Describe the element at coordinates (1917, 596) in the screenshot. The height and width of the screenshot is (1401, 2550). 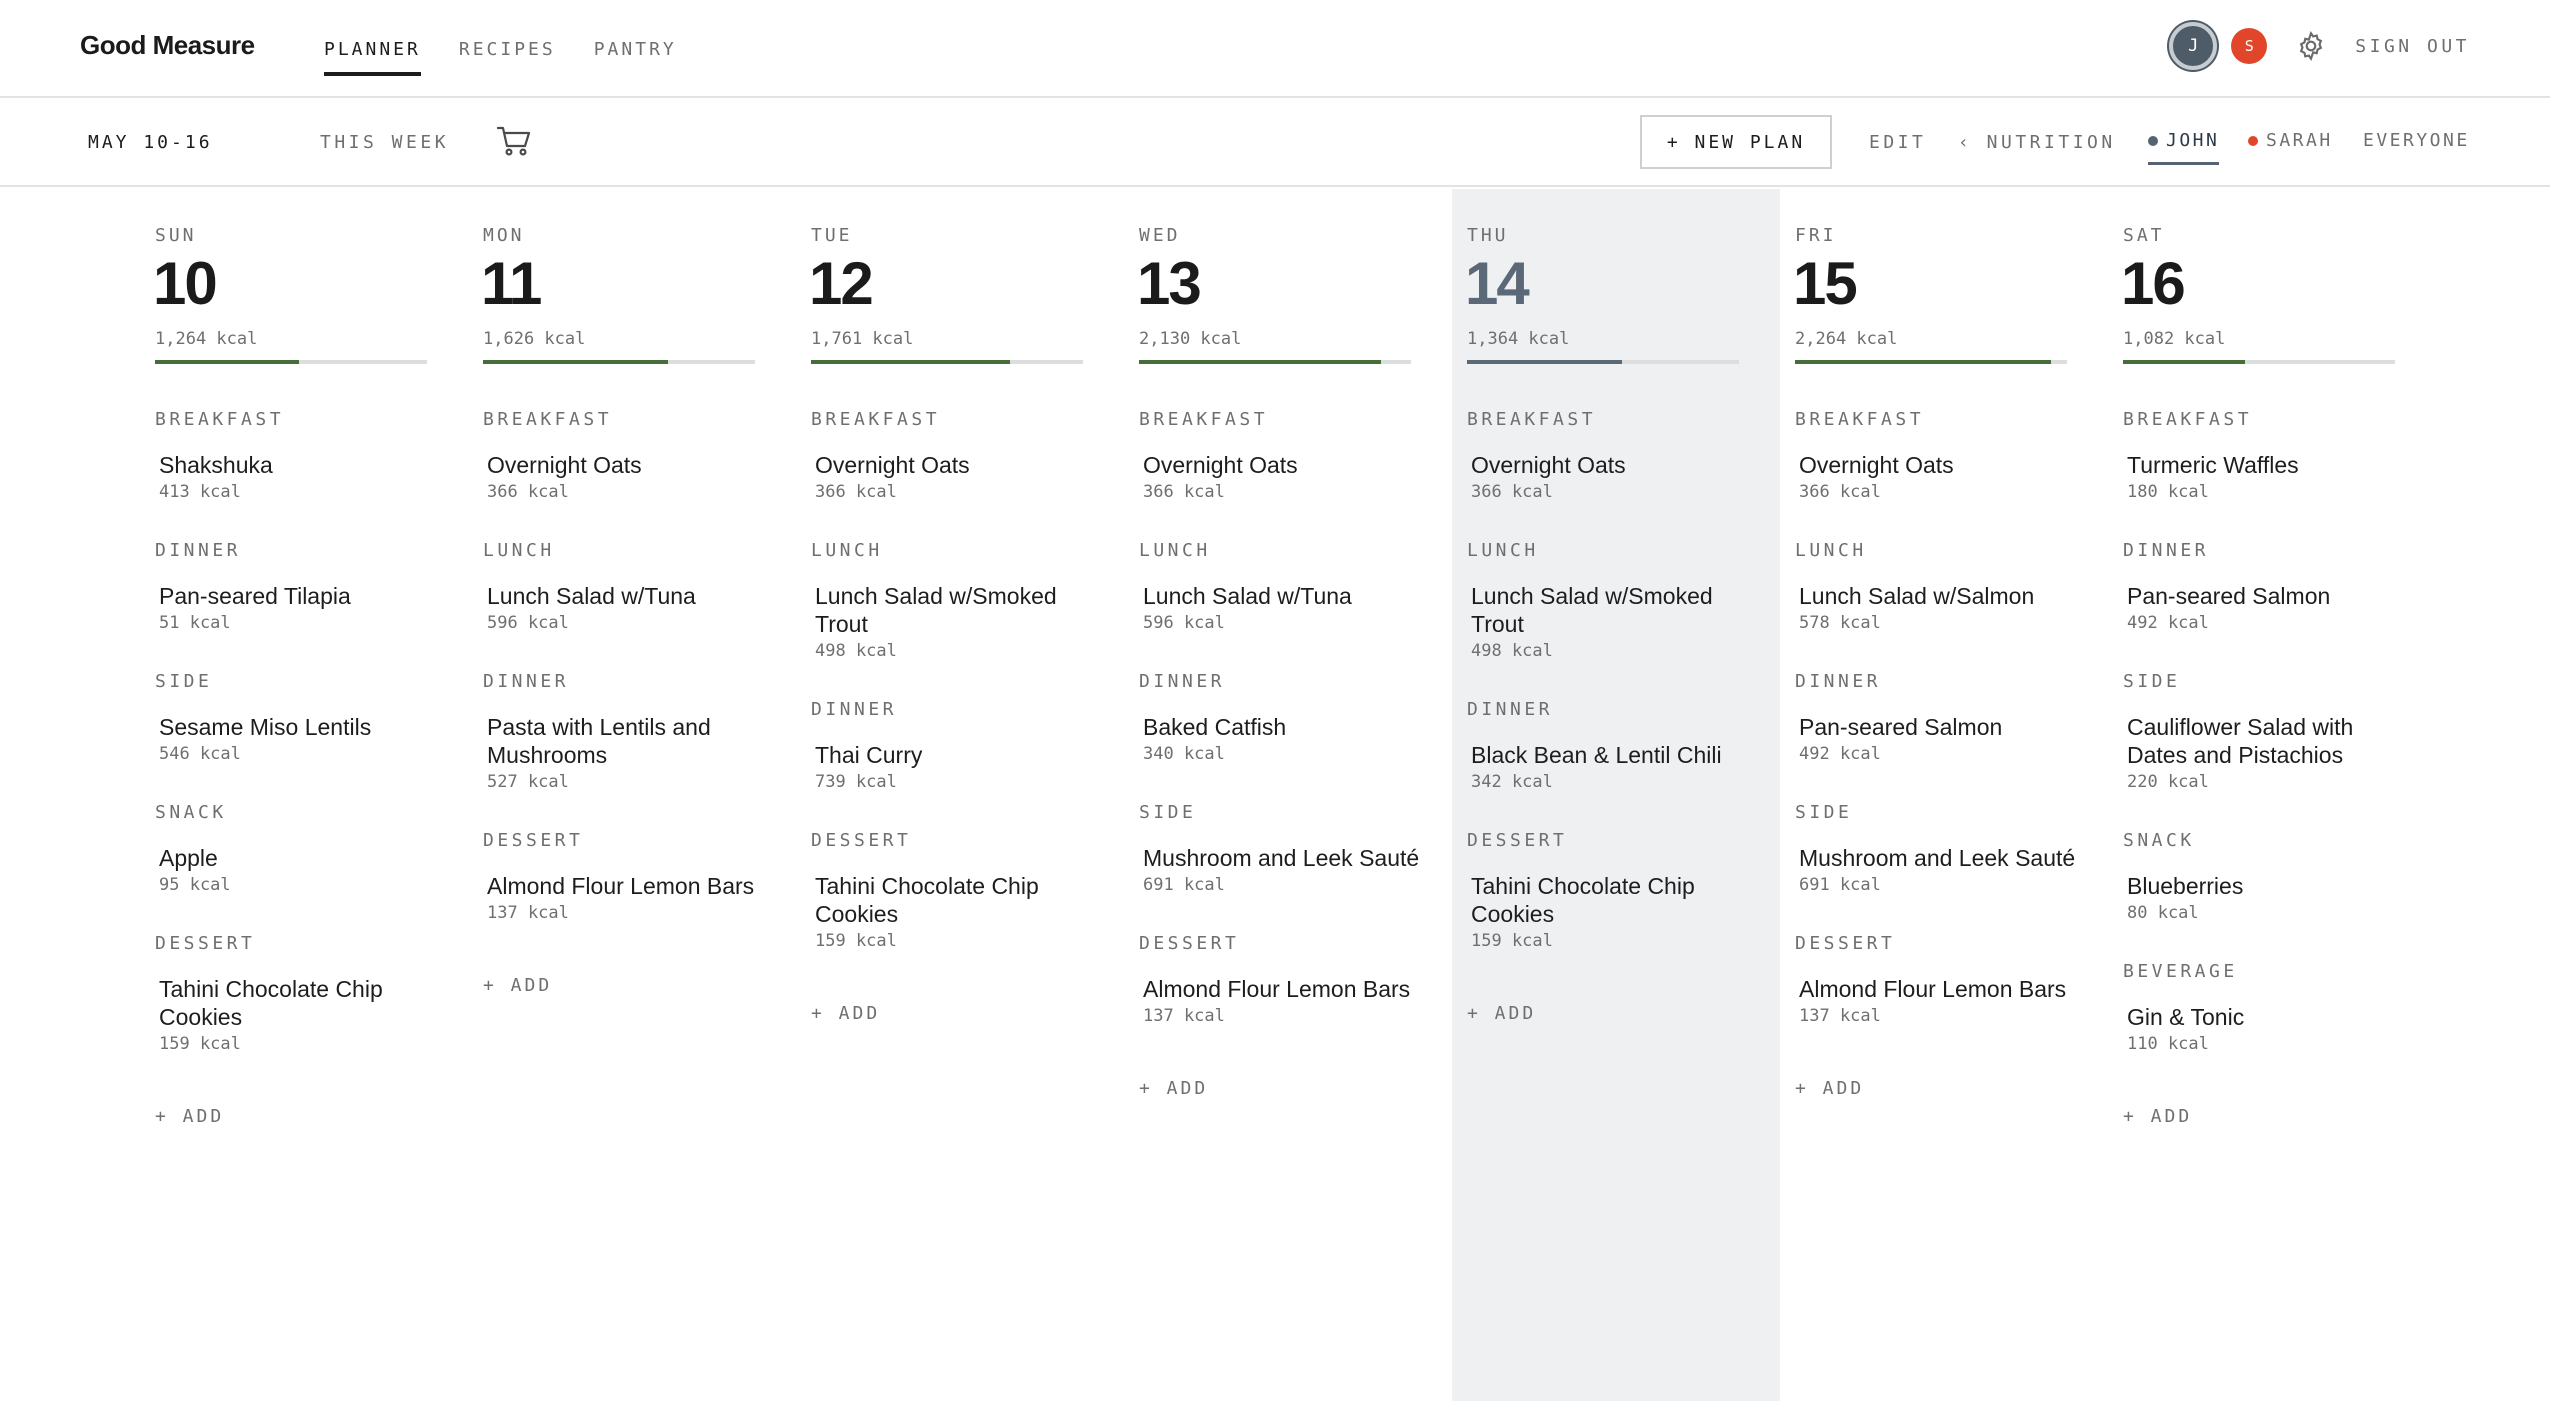
I see `recipe-name: Lunch Salad w/Salmon` at that location.